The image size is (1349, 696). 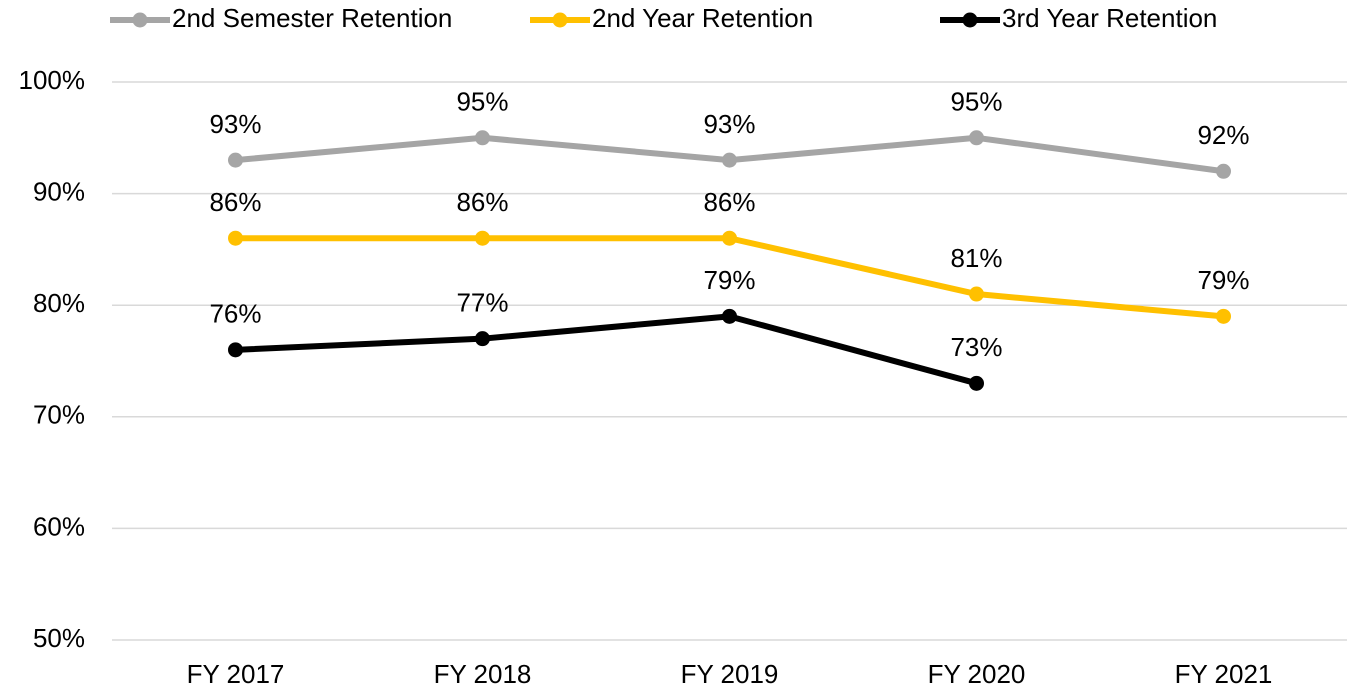 What do you see at coordinates (235, 314) in the screenshot?
I see `data-label: 76%` at bounding box center [235, 314].